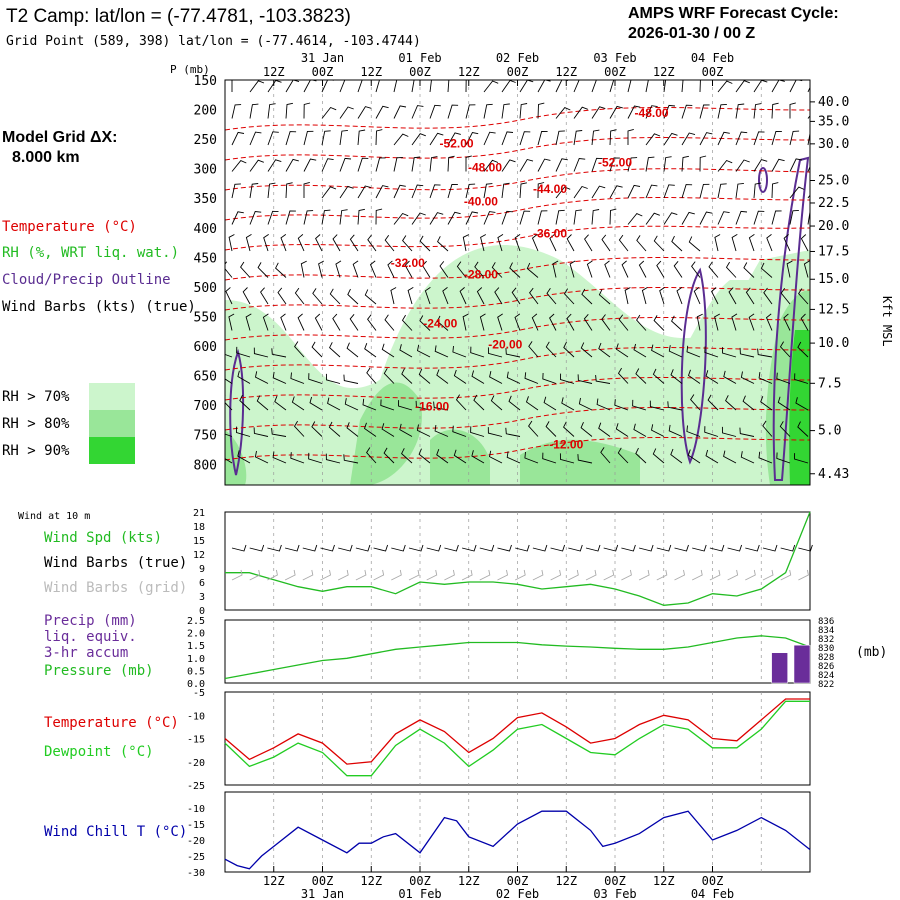 This screenshot has height=900, width=900. I want to click on legend-liq-equiv: liq. equiv., so click(90, 637).